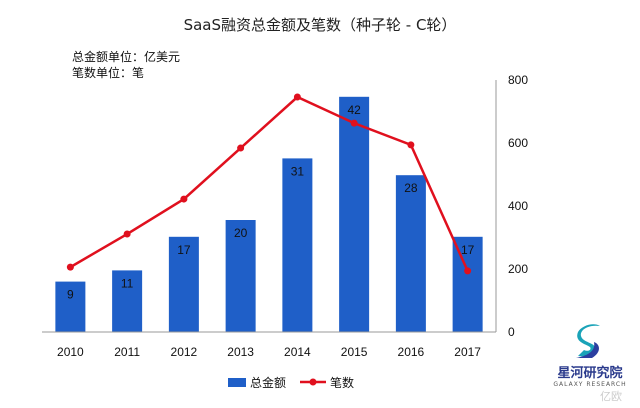  What do you see at coordinates (320, 25) in the screenshot?
I see `chart-title: SaaS融资总金额及笔数（种子轮 - C轮）` at bounding box center [320, 25].